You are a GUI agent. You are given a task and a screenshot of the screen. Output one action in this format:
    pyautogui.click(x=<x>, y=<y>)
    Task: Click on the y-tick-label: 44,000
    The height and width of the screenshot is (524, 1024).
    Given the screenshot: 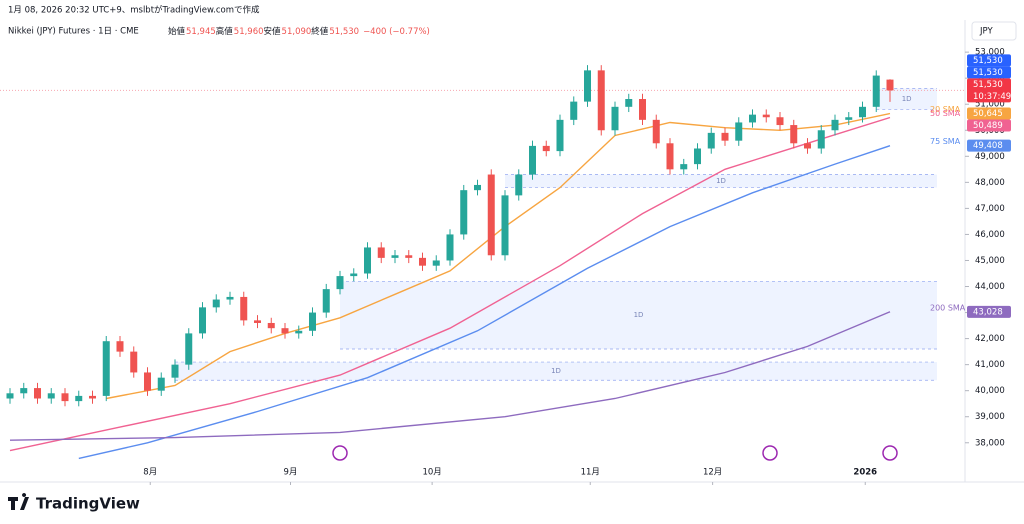 What is the action you would take?
    pyautogui.click(x=990, y=287)
    